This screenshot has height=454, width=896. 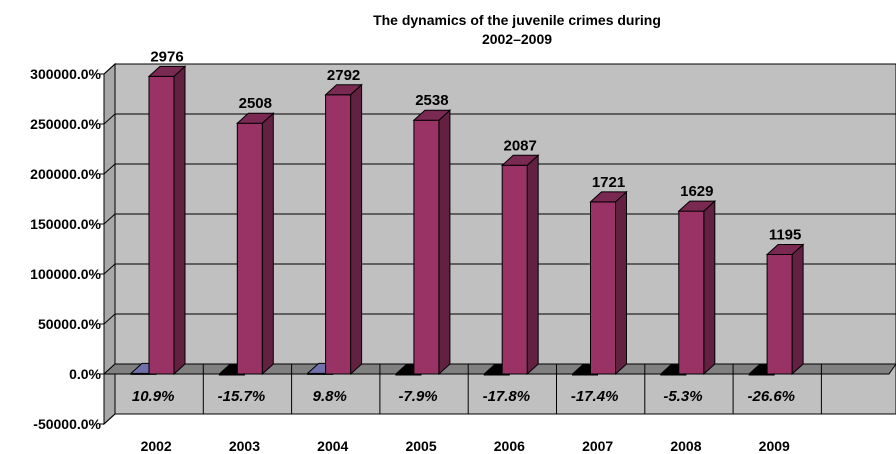 What do you see at coordinates (696, 191) in the screenshot?
I see `data-label-count: 1629` at bounding box center [696, 191].